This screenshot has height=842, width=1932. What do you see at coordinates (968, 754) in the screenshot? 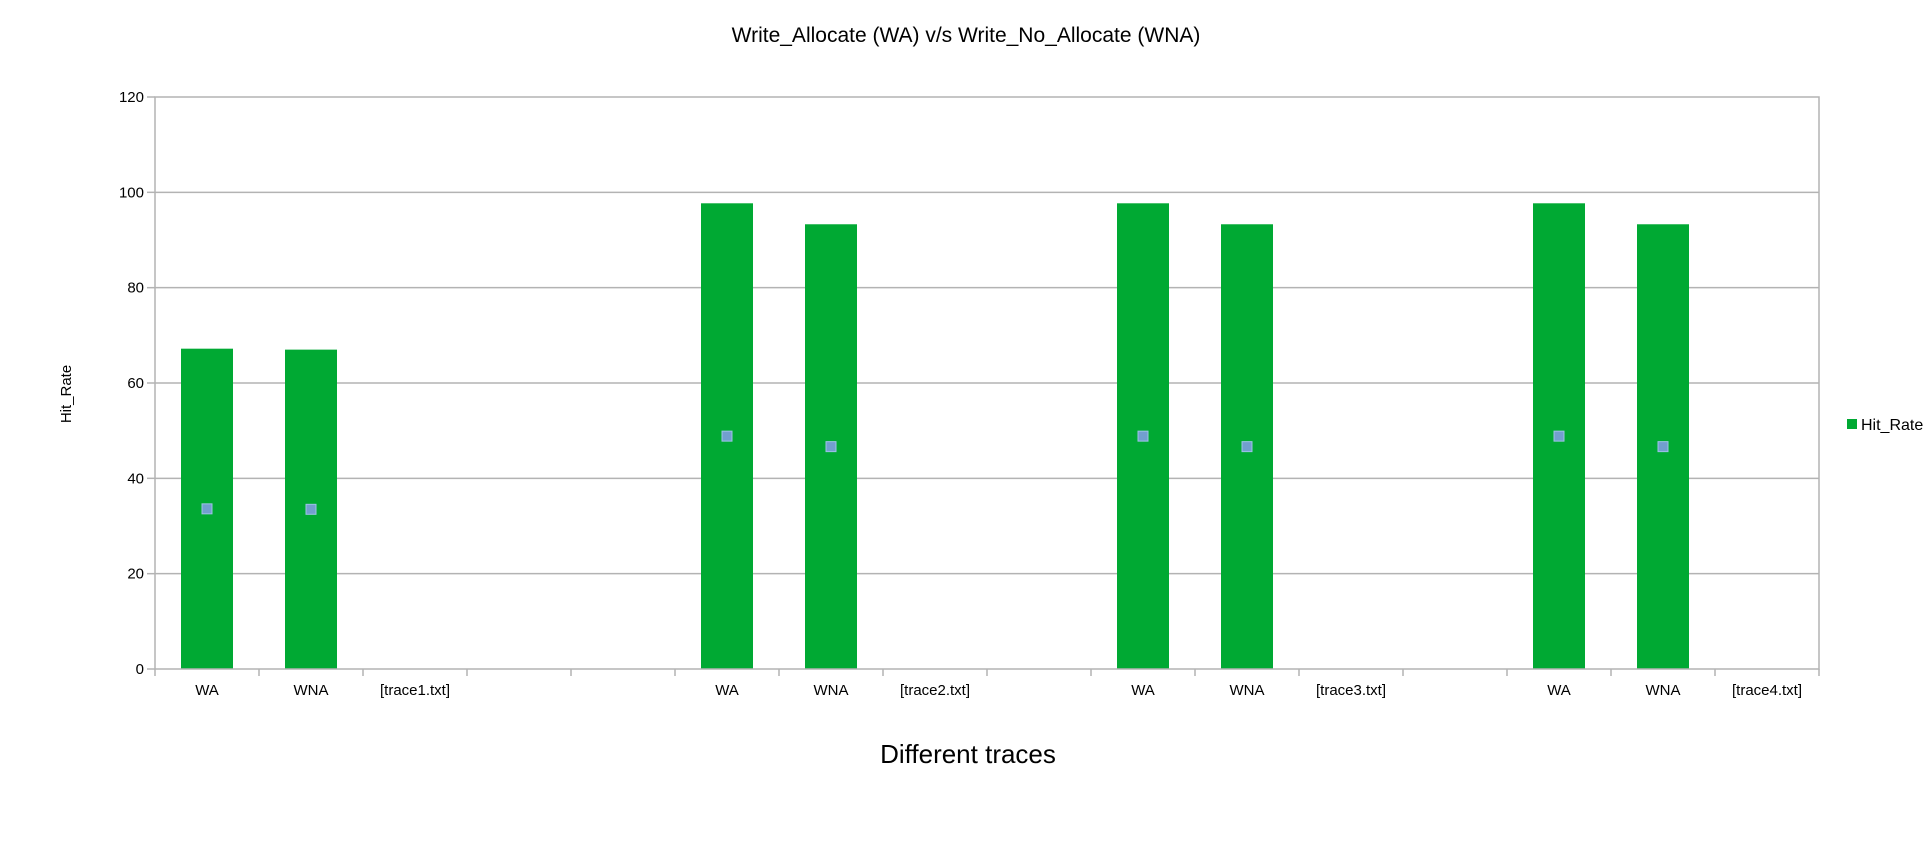
I see `x-axis-label: Different traces` at bounding box center [968, 754].